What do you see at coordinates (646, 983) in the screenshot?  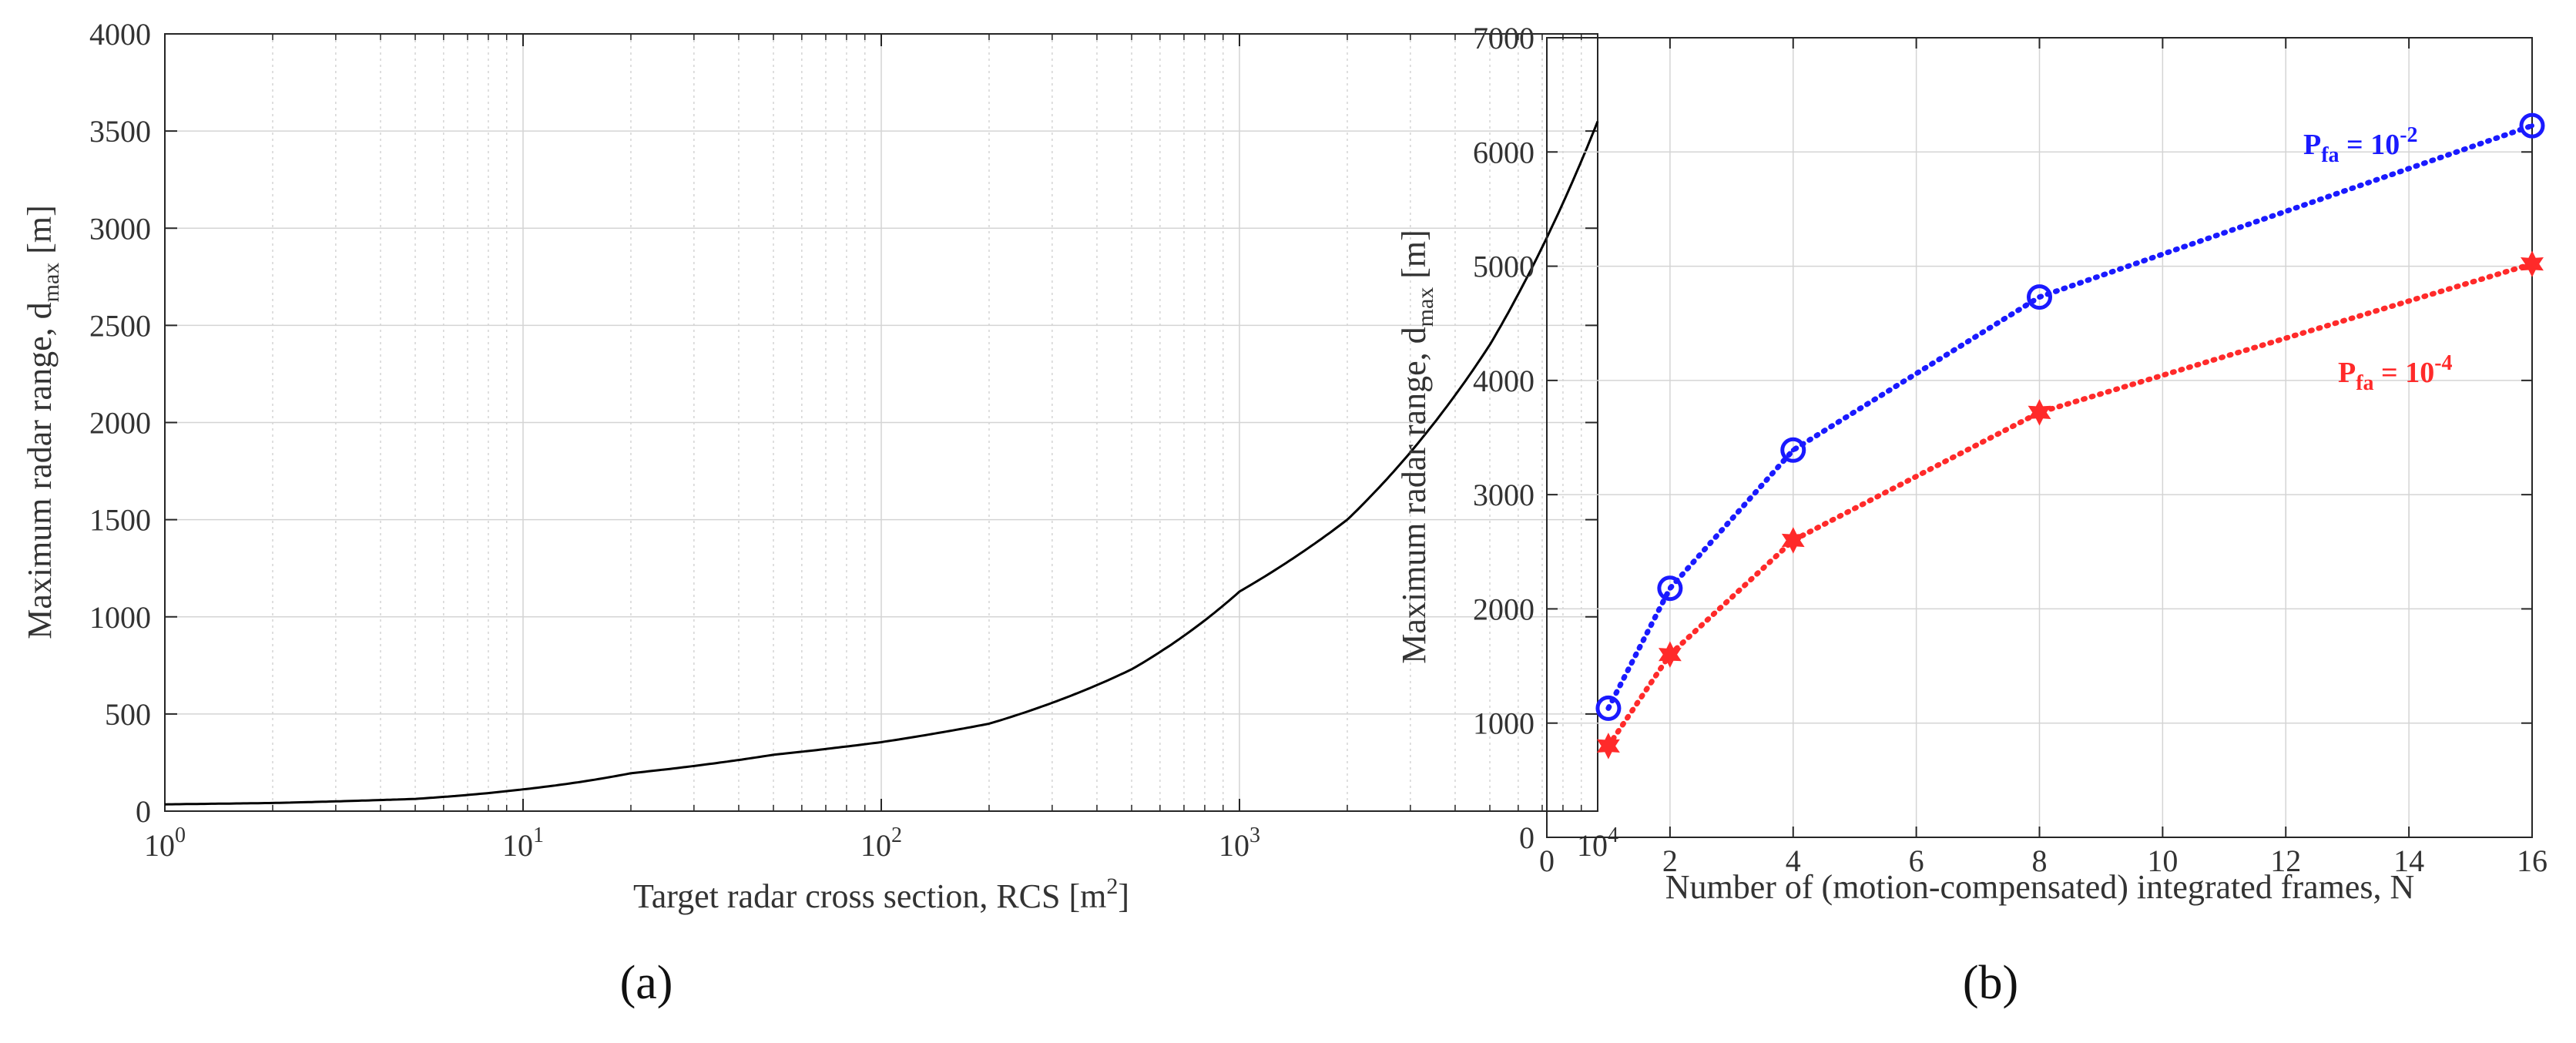 I see `panel-a-label: (a)` at bounding box center [646, 983].